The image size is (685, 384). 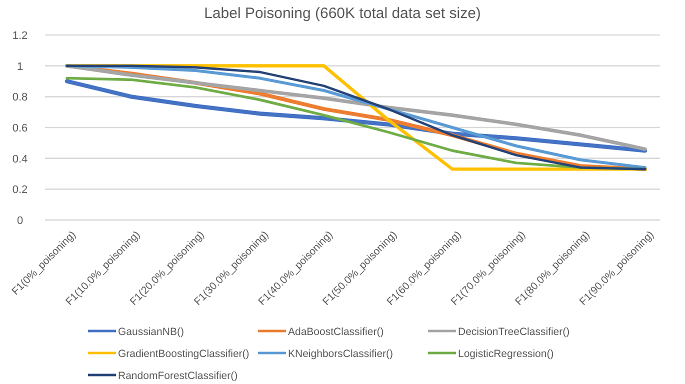 What do you see at coordinates (342, 13) in the screenshot?
I see `chart-title: Label Poisoning (660K total data set size)` at bounding box center [342, 13].